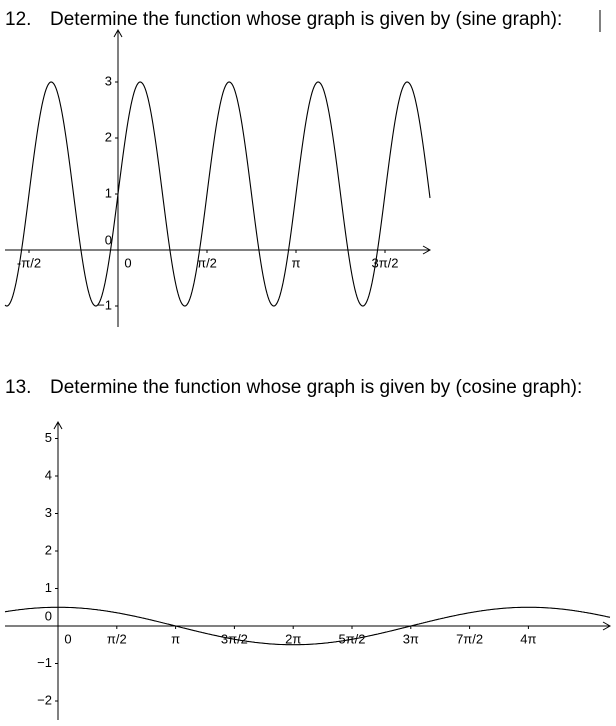 The width and height of the screenshot is (616, 726). I want to click on question-number: 12., so click(18, 19).